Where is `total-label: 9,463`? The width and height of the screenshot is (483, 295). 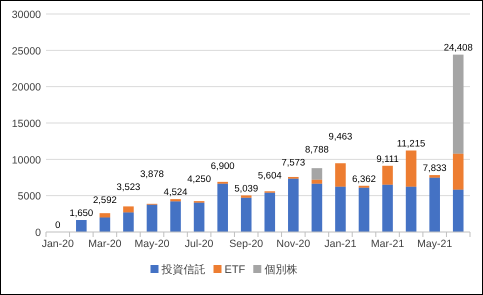
total-label: 9,463 is located at coordinates (340, 136).